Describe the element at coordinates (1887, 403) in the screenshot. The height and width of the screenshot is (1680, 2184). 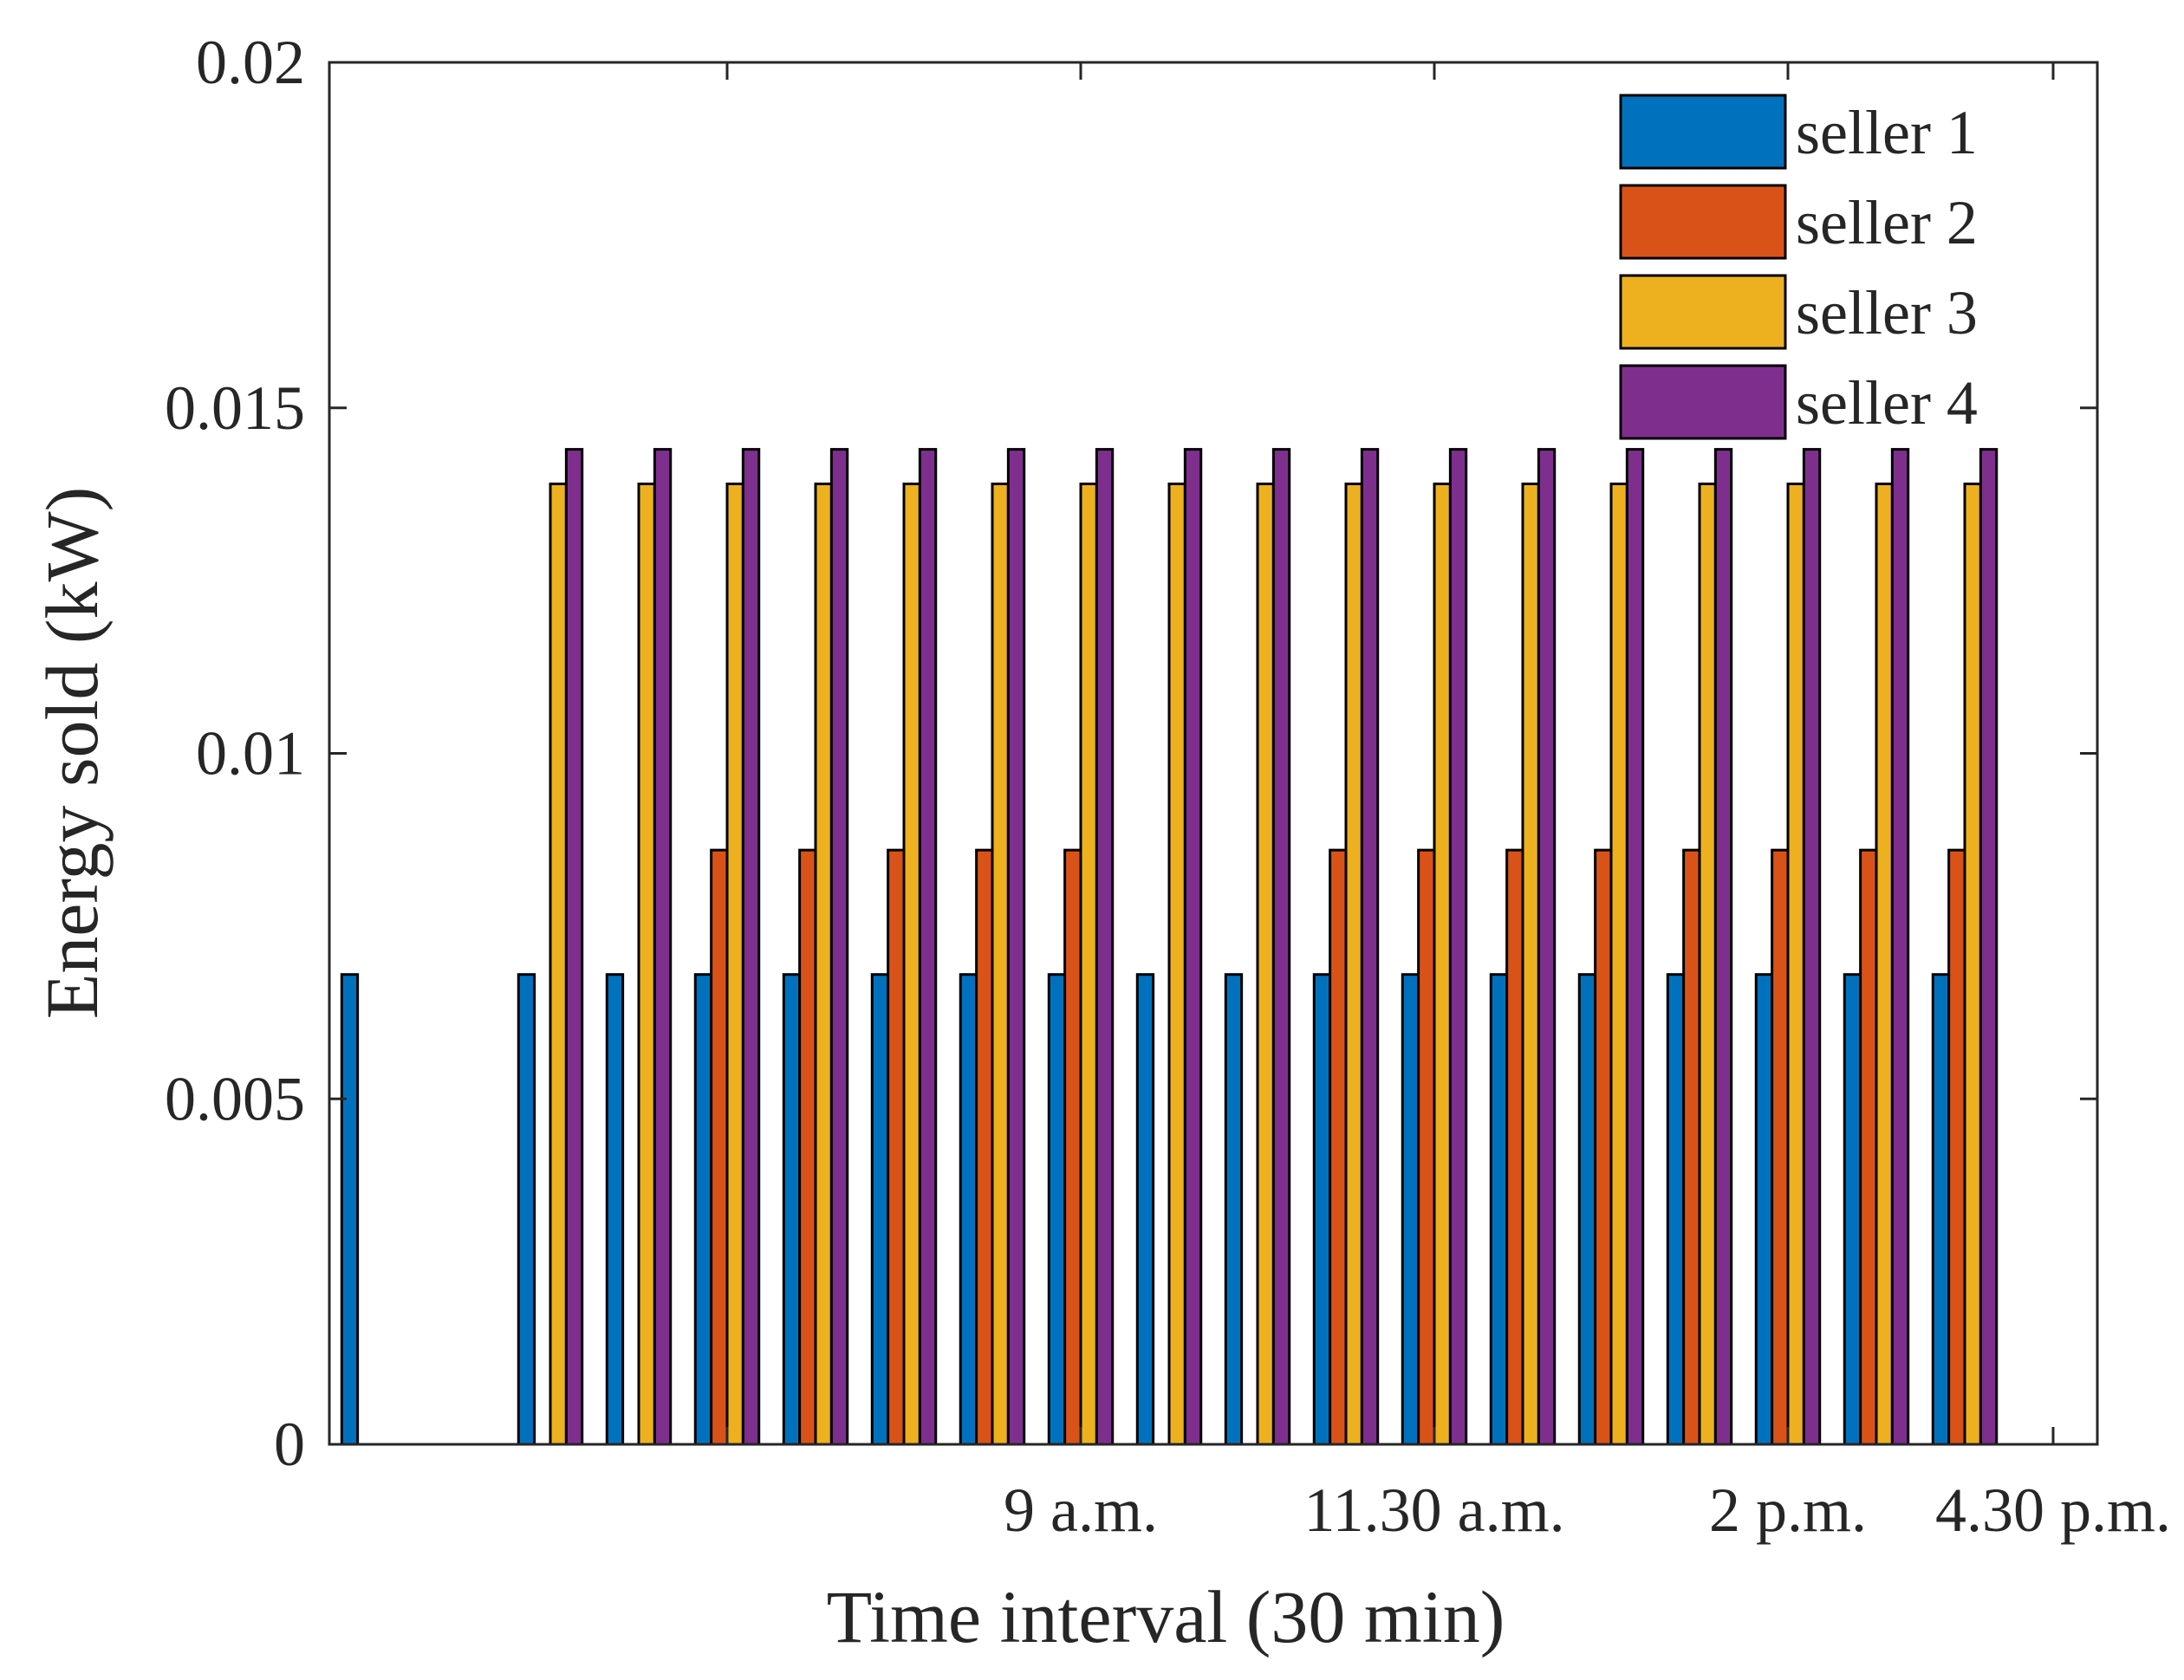
I see `legend-label: seller 4` at that location.